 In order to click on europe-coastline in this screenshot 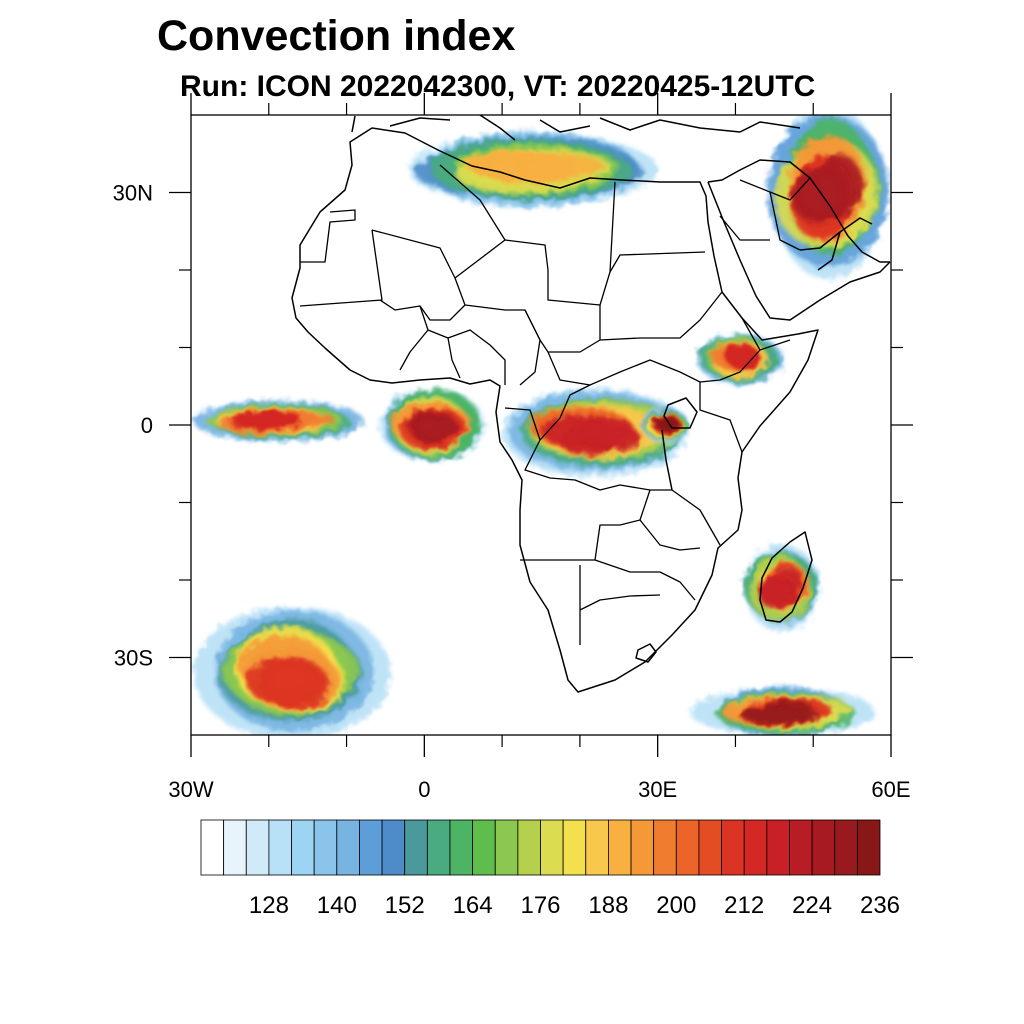, I will do `click(576, 128)`.